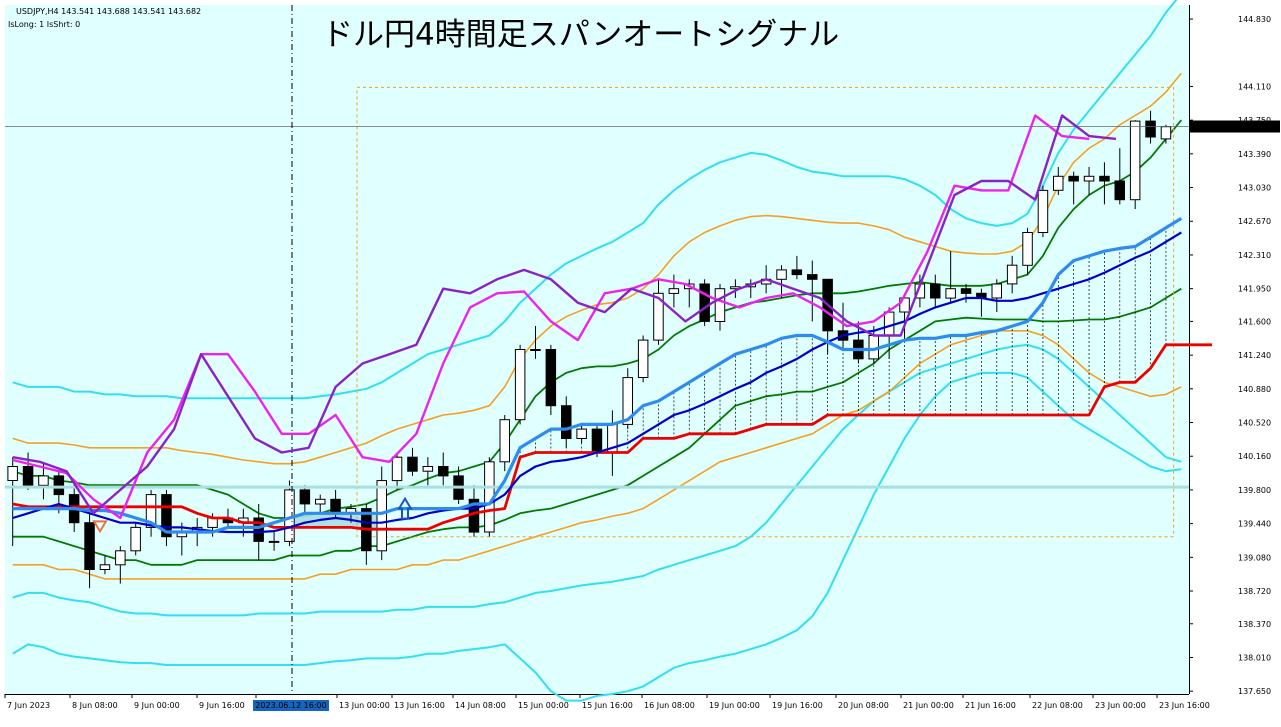 Image resolution: width=1281 pixels, height=727 pixels. Describe the element at coordinates (580, 35) in the screenshot. I see `chart-title: ドル円4時間足スパンオートシグナル` at that location.